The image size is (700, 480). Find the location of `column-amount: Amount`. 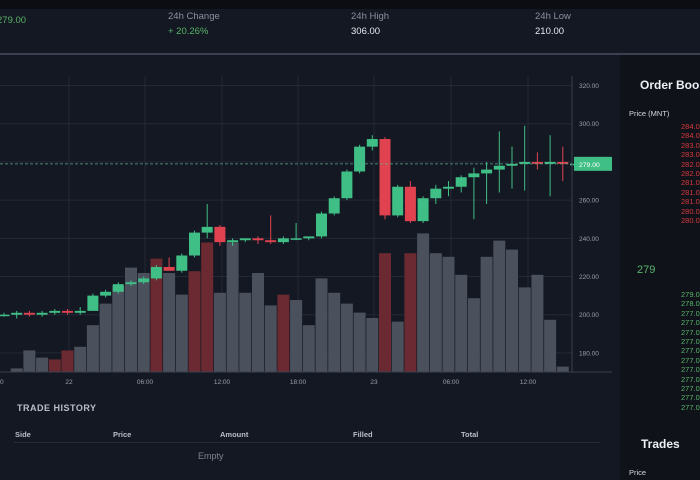

column-amount: Amount is located at coordinates (234, 434).